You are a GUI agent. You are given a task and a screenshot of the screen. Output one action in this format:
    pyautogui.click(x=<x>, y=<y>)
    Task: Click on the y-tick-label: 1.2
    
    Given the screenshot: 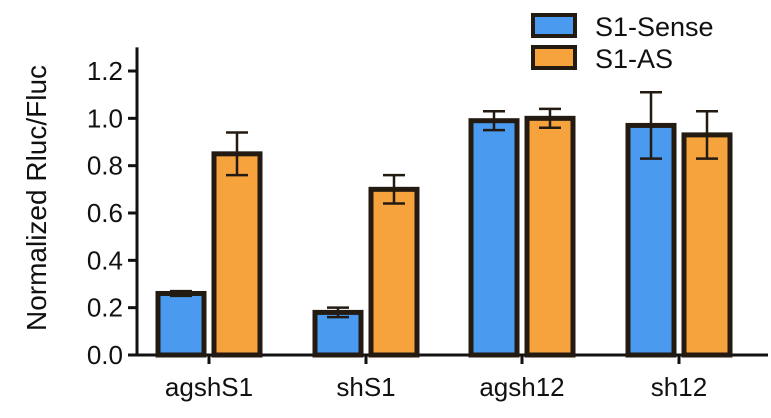 What is the action you would take?
    pyautogui.click(x=105, y=71)
    